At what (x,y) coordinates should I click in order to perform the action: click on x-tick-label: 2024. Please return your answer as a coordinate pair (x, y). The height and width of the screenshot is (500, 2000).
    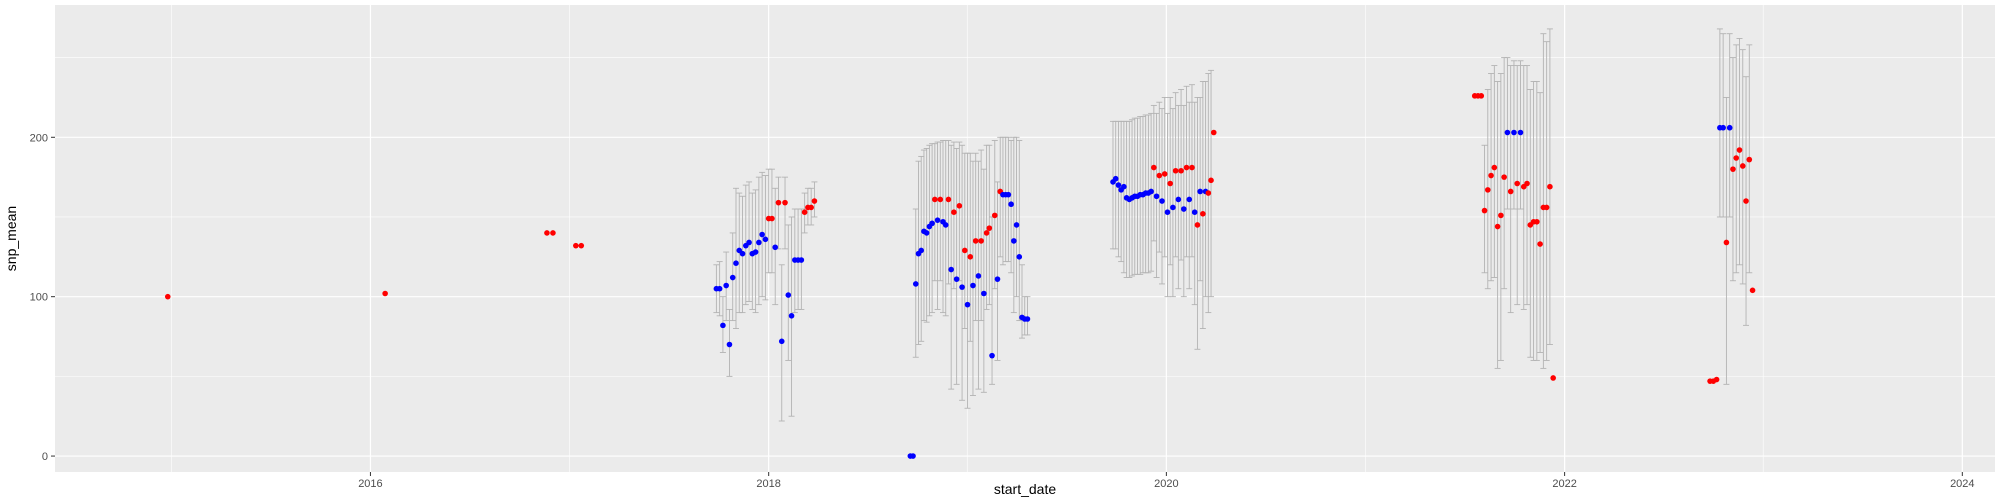
    Looking at the image, I should click on (1962, 484).